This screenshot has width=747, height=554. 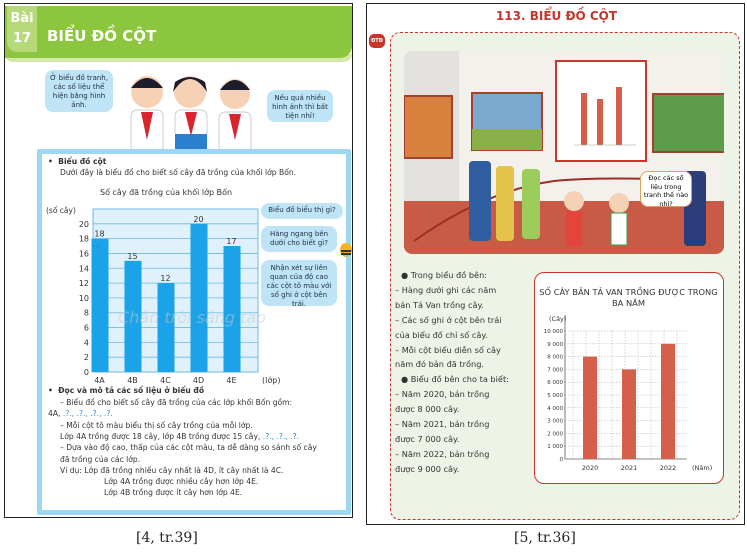 I want to click on bar-4B, so click(x=133, y=316).